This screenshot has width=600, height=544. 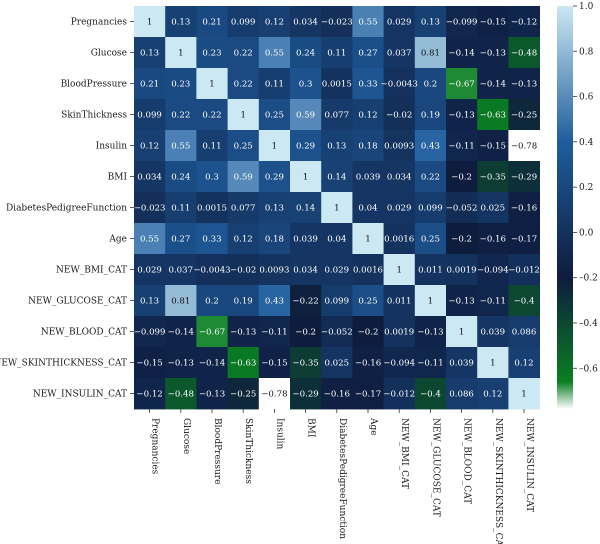 I want to click on cell-value-2-2: 1, so click(x=211, y=85).